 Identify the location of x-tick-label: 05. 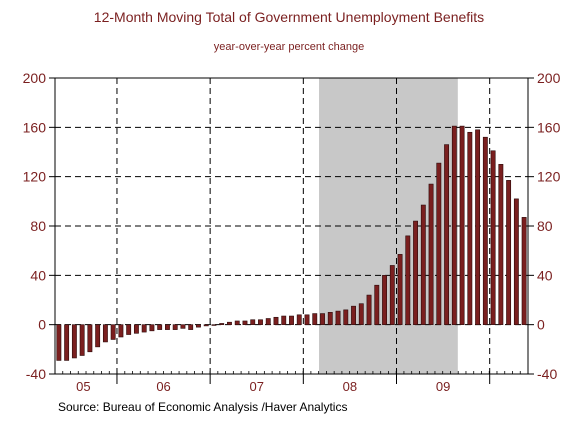
(83, 386).